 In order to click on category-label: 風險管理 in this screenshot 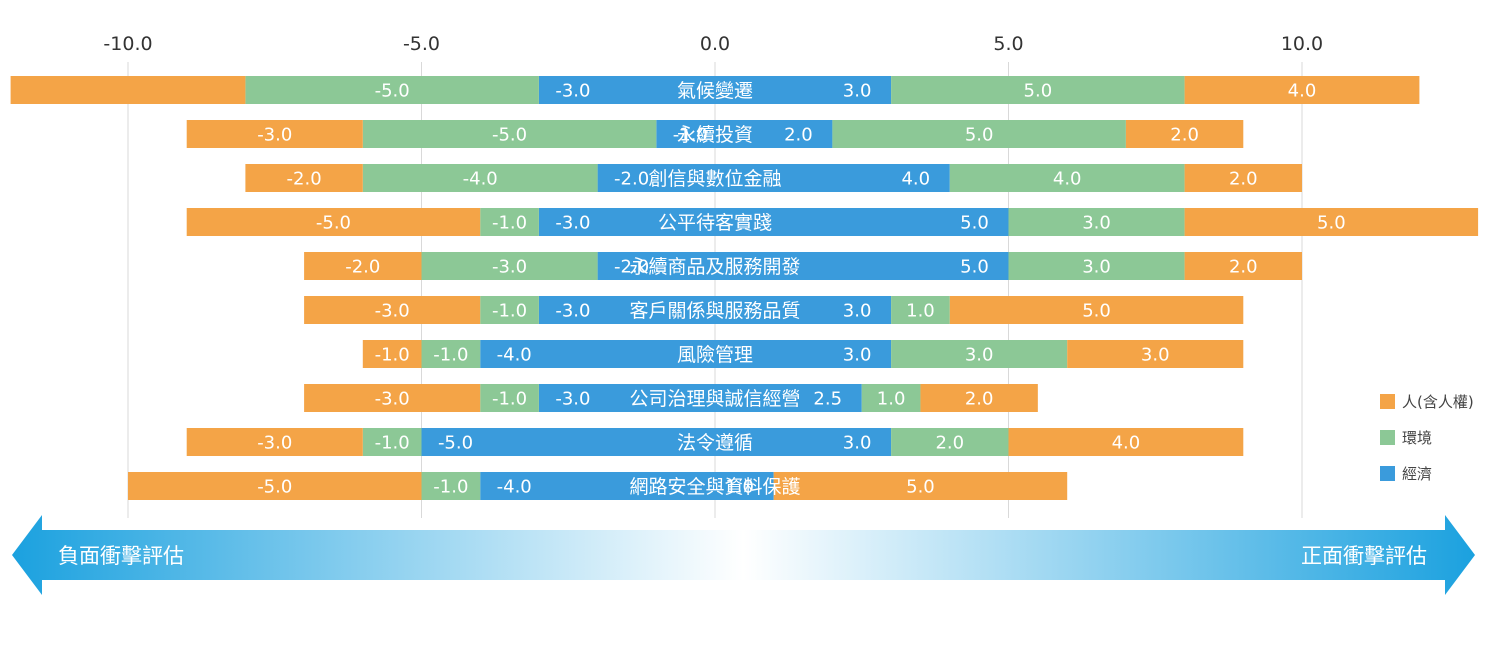, I will do `click(715, 355)`.